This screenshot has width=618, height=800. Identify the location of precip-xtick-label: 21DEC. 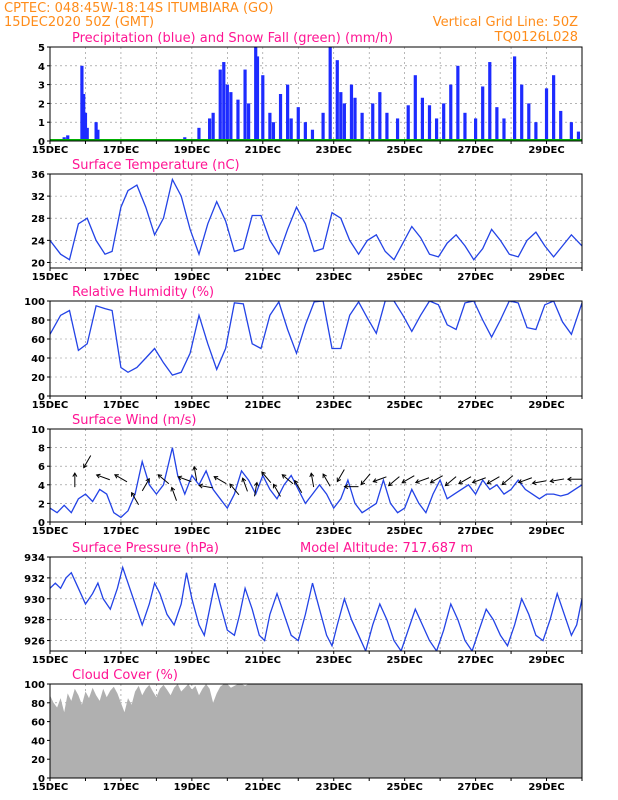
(263, 150).